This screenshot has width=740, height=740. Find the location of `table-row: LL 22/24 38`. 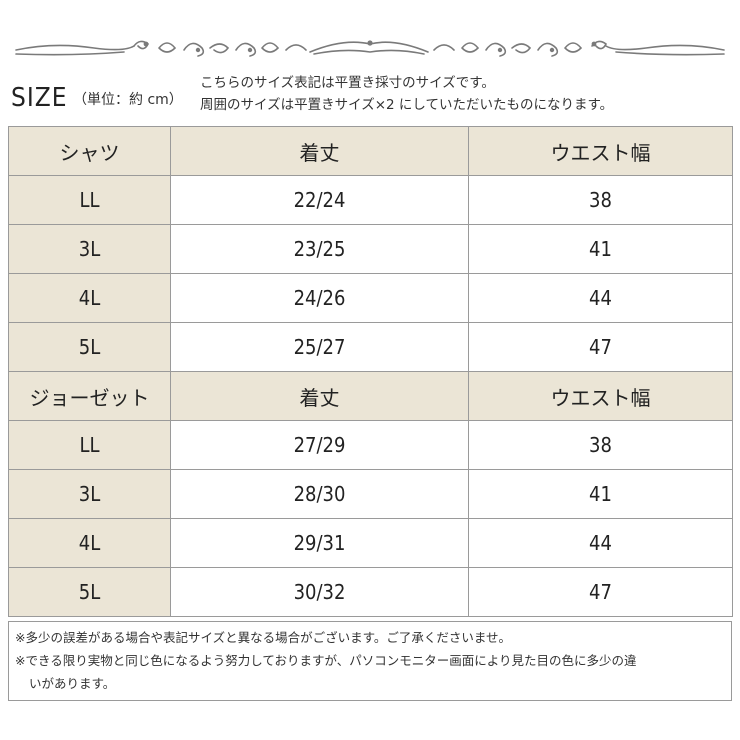

table-row: LL 22/24 38 is located at coordinates (370, 200).